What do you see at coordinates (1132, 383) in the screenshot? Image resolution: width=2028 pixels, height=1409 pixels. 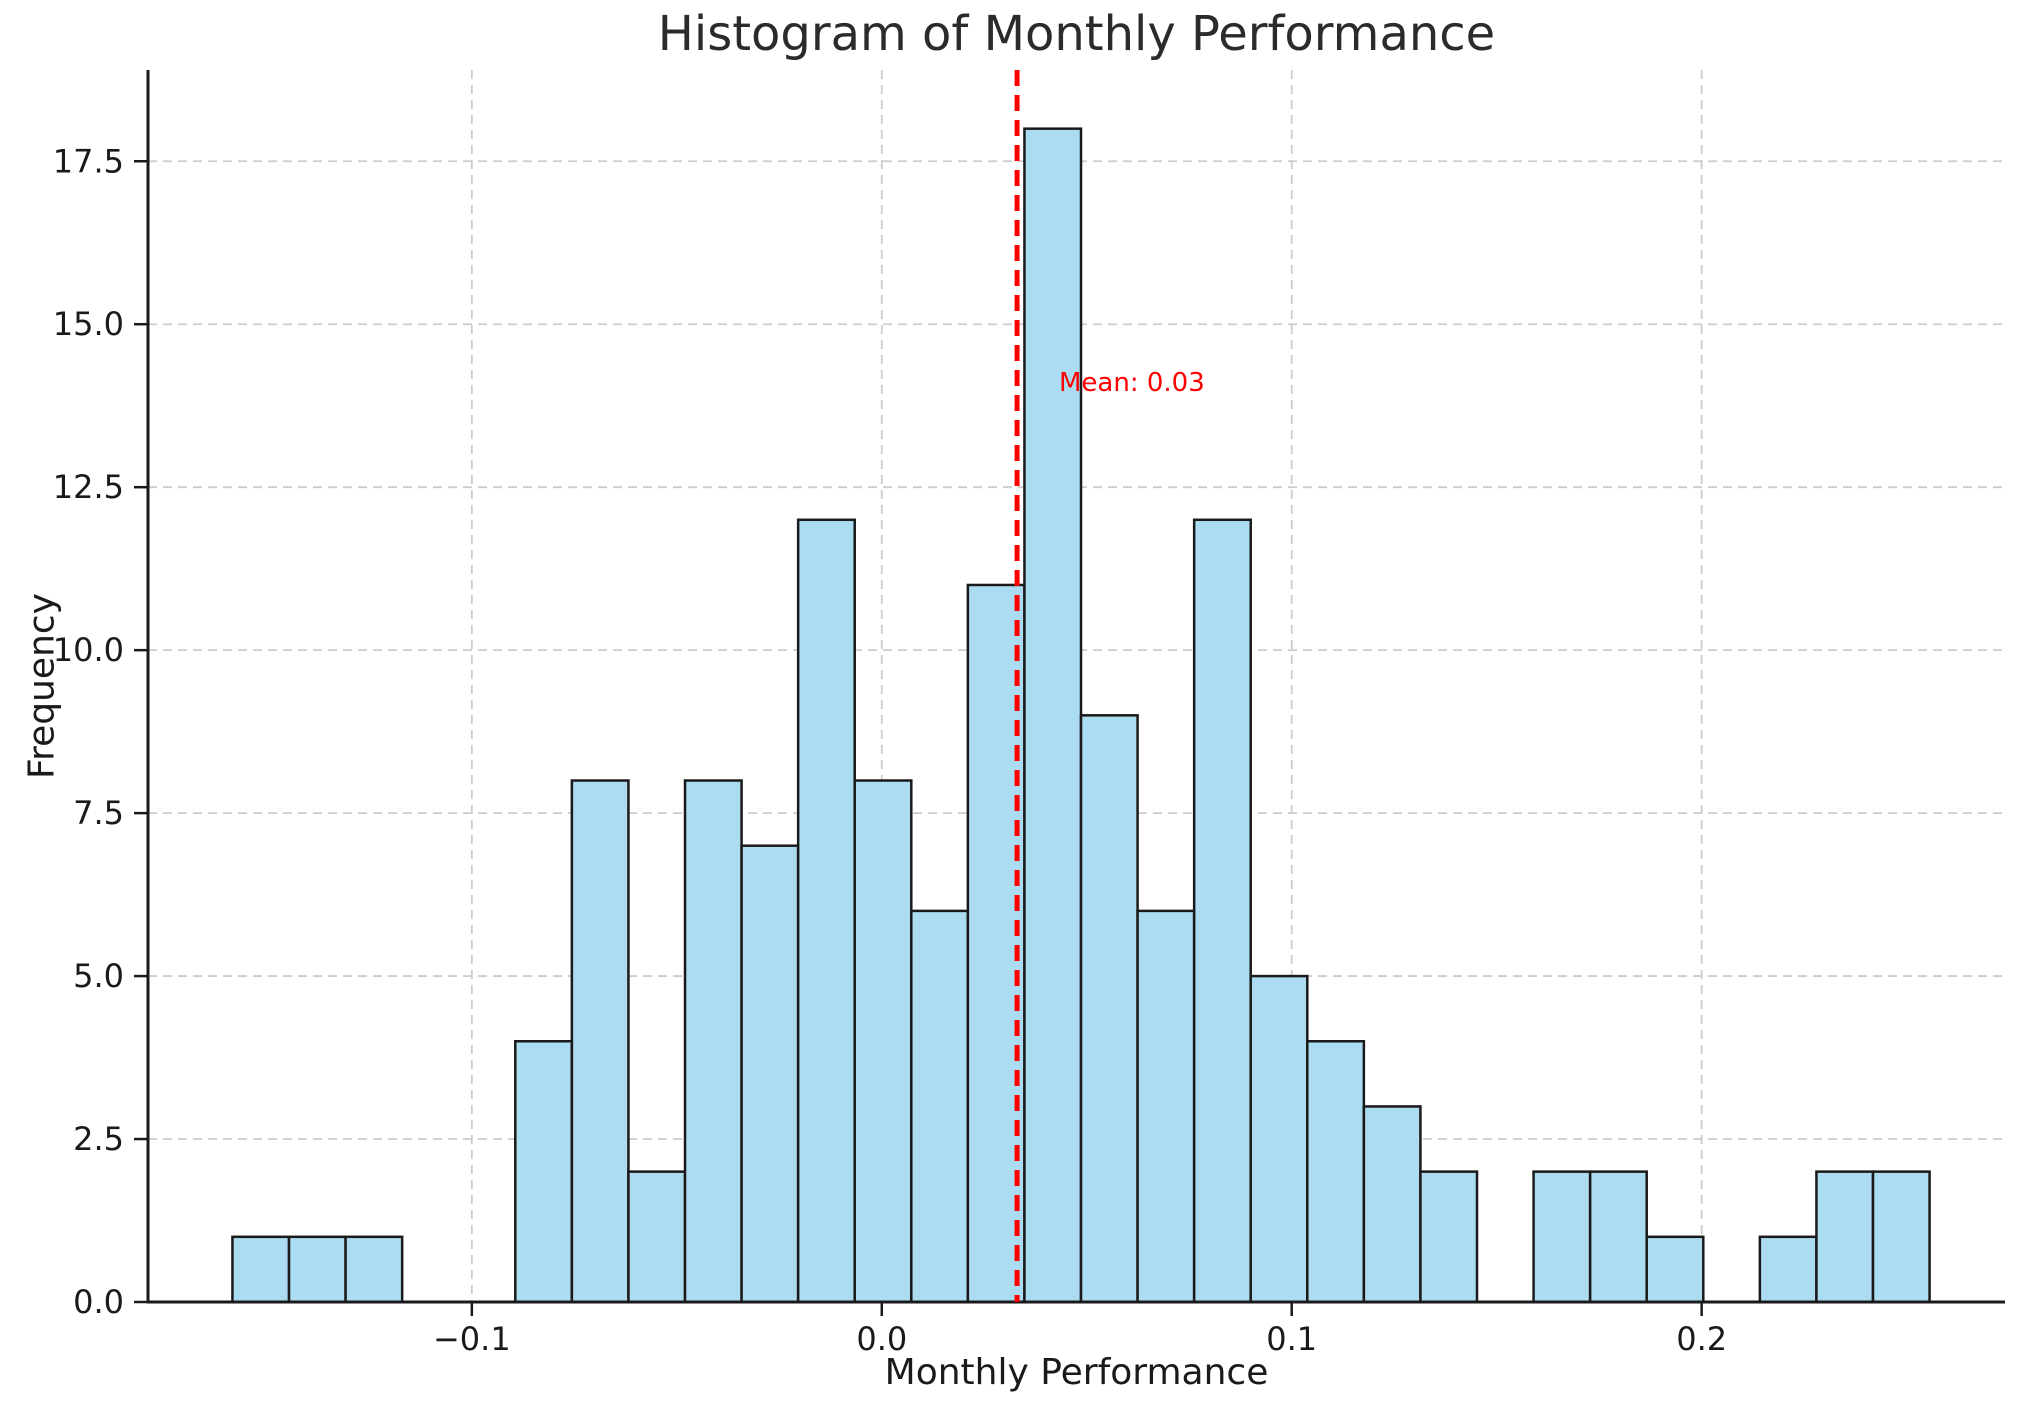 I see `mean-annotation: Mean: 0.03` at bounding box center [1132, 383].